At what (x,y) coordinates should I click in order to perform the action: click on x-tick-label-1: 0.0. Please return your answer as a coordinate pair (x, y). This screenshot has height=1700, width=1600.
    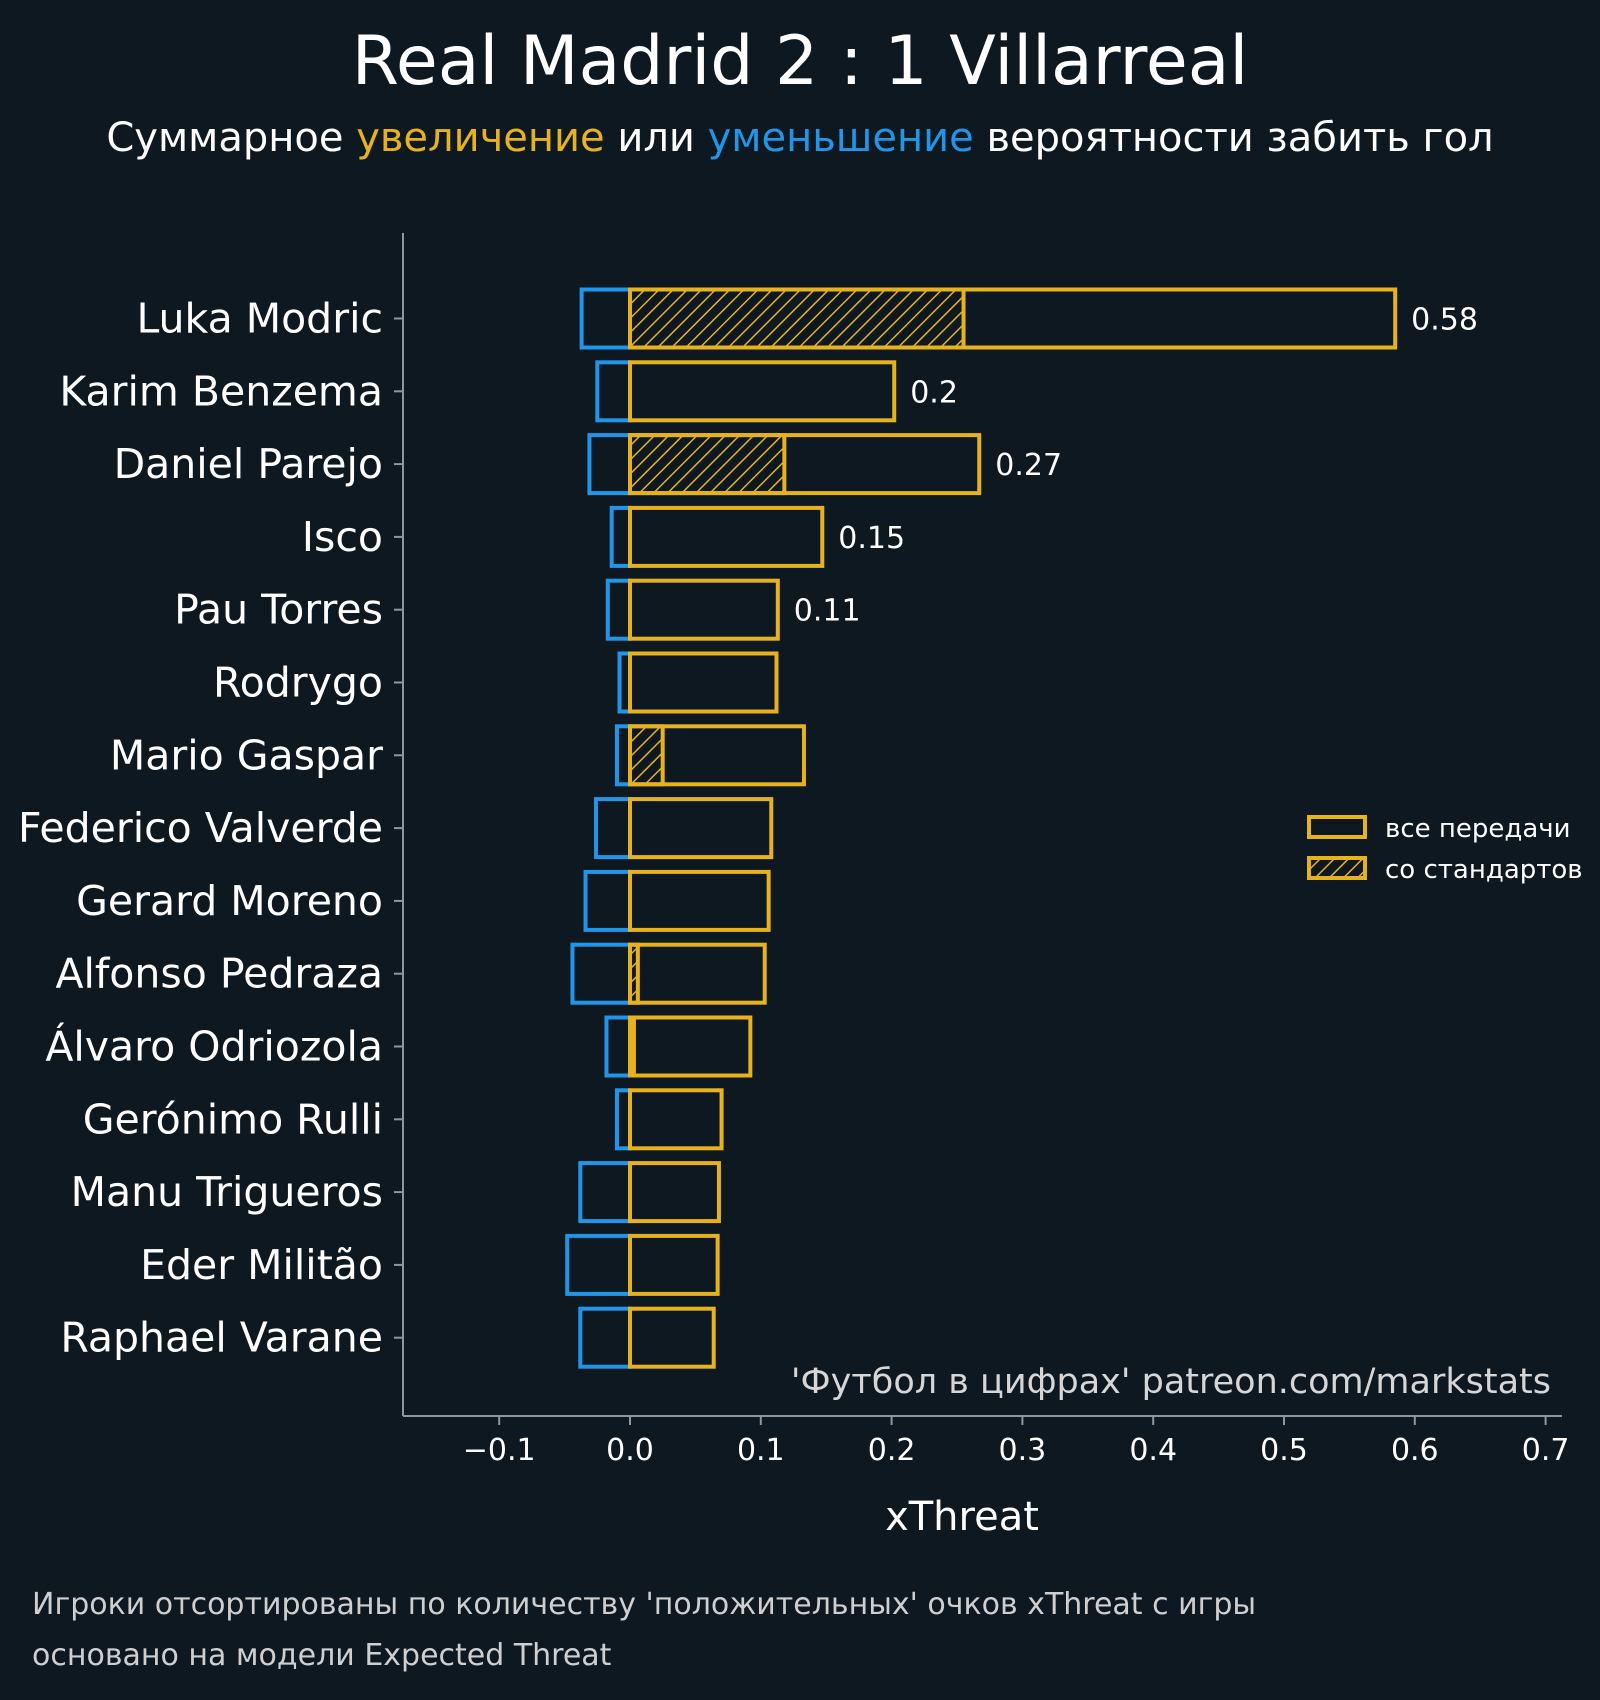
    Looking at the image, I should click on (630, 1450).